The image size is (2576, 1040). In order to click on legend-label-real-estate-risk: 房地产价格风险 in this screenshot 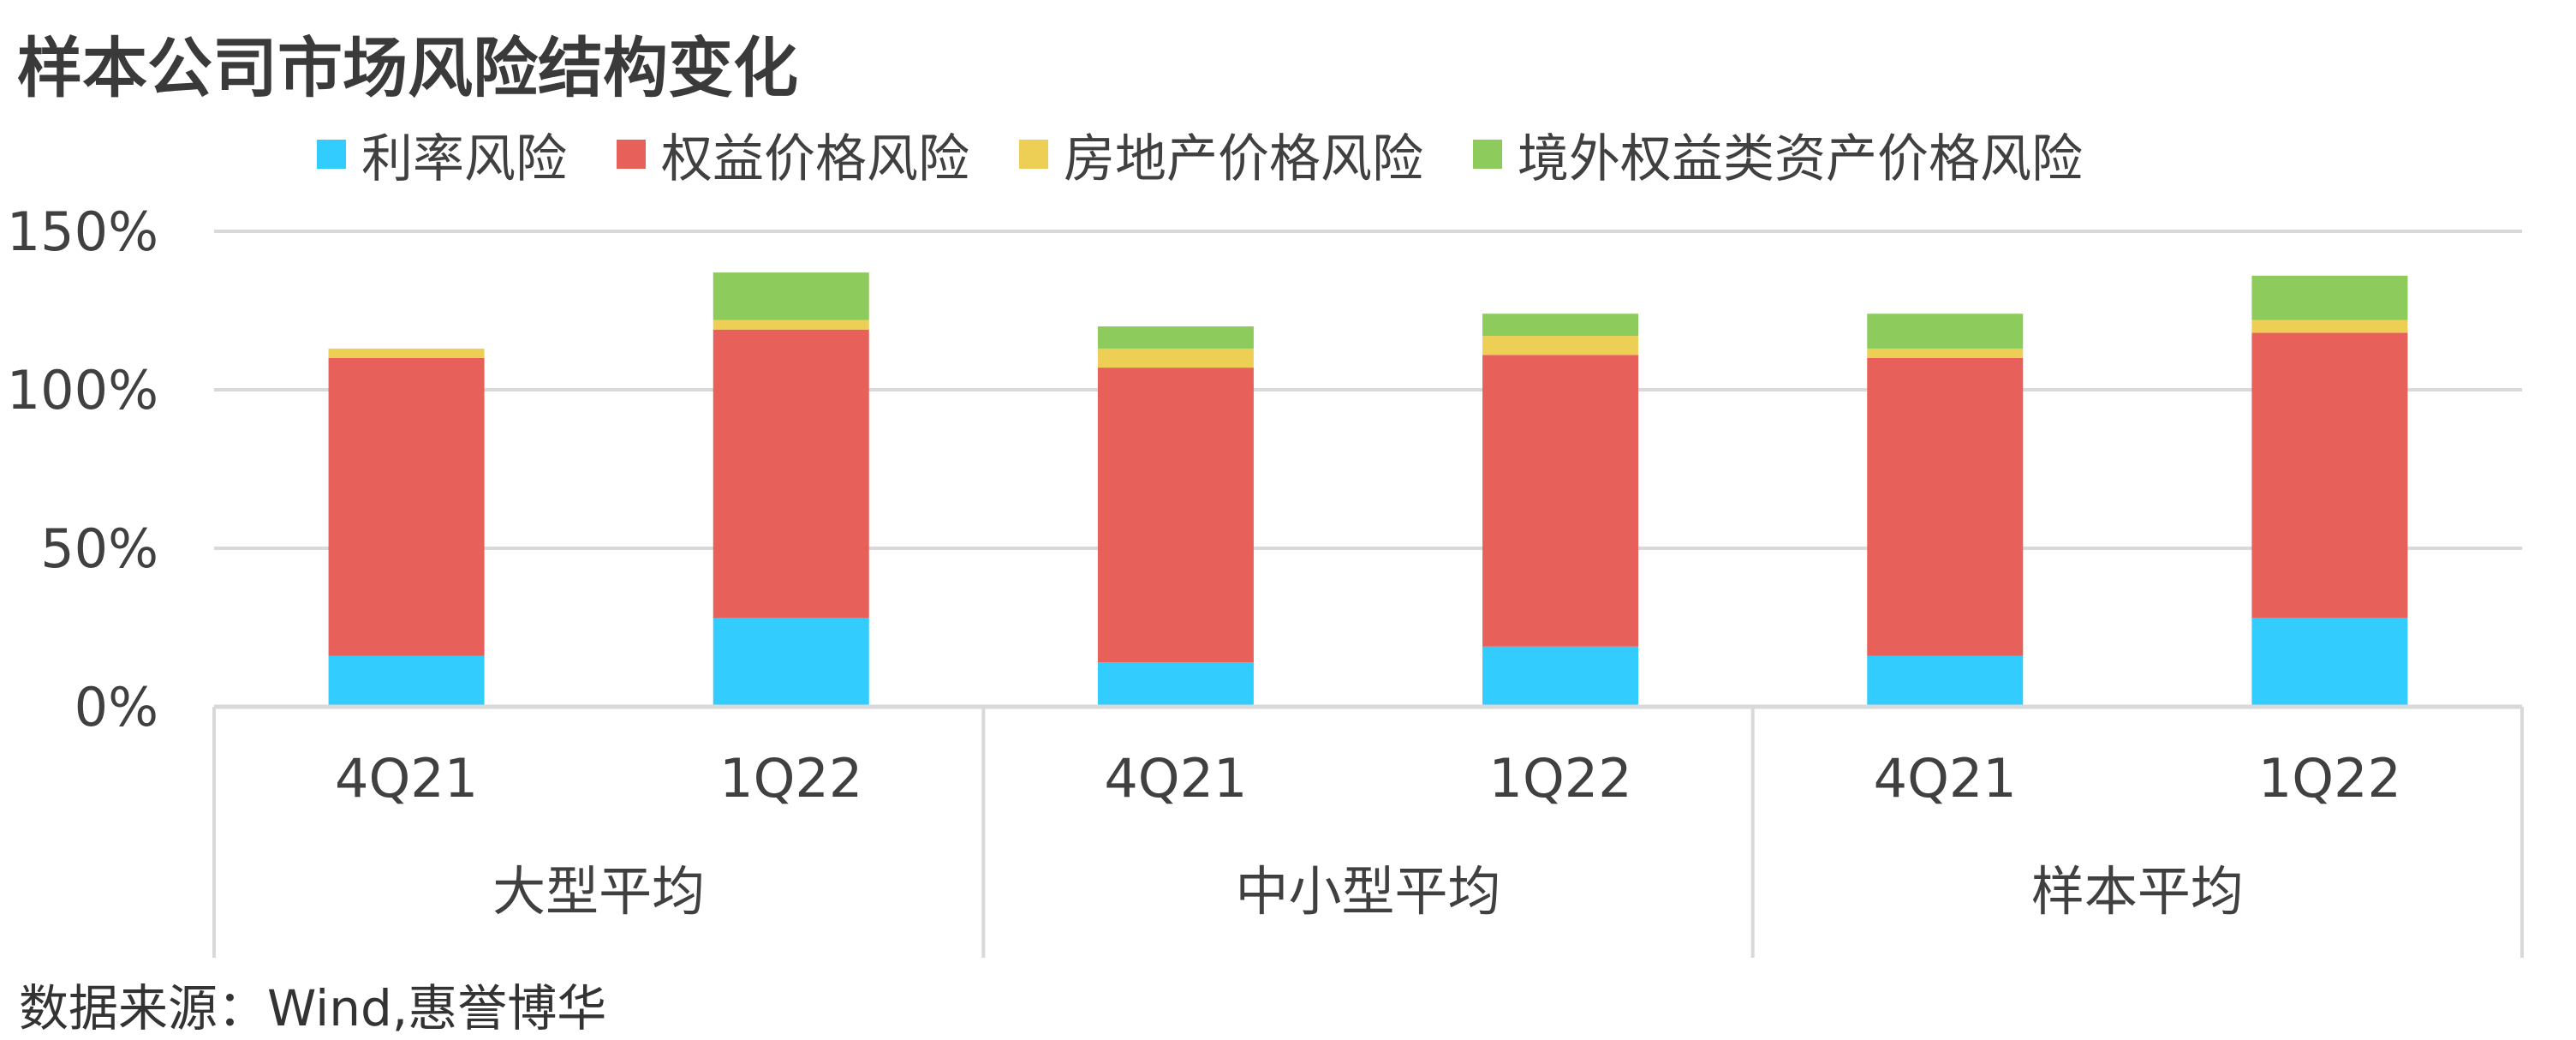, I will do `click(1243, 159)`.